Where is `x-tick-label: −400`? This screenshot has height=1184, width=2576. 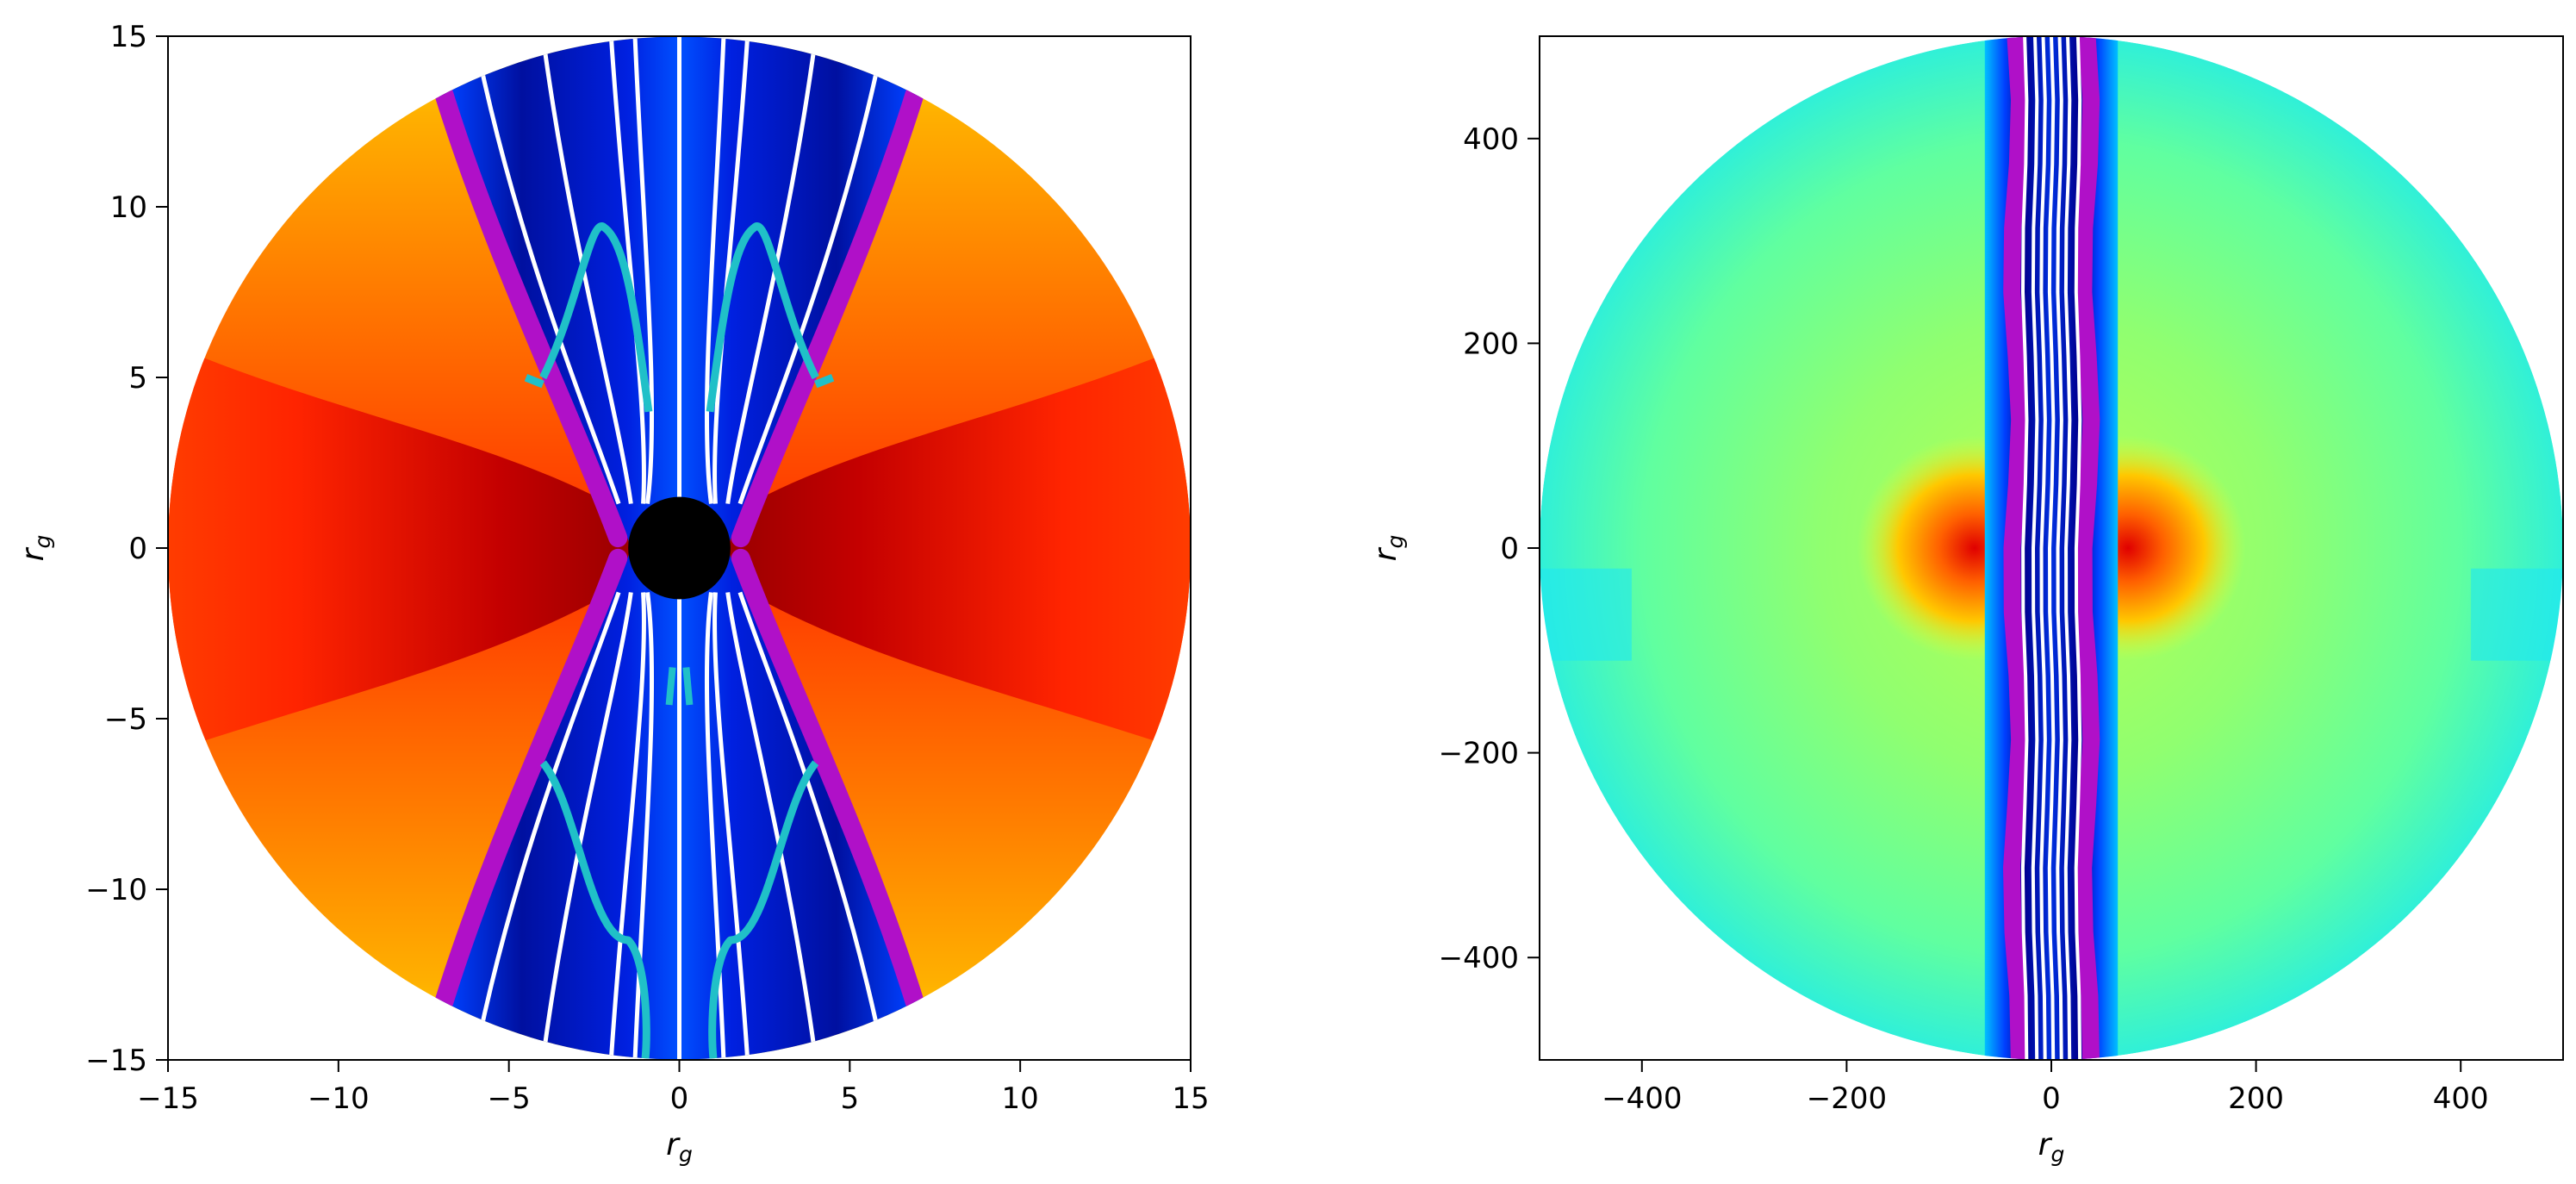 x-tick-label: −400 is located at coordinates (1642, 1098).